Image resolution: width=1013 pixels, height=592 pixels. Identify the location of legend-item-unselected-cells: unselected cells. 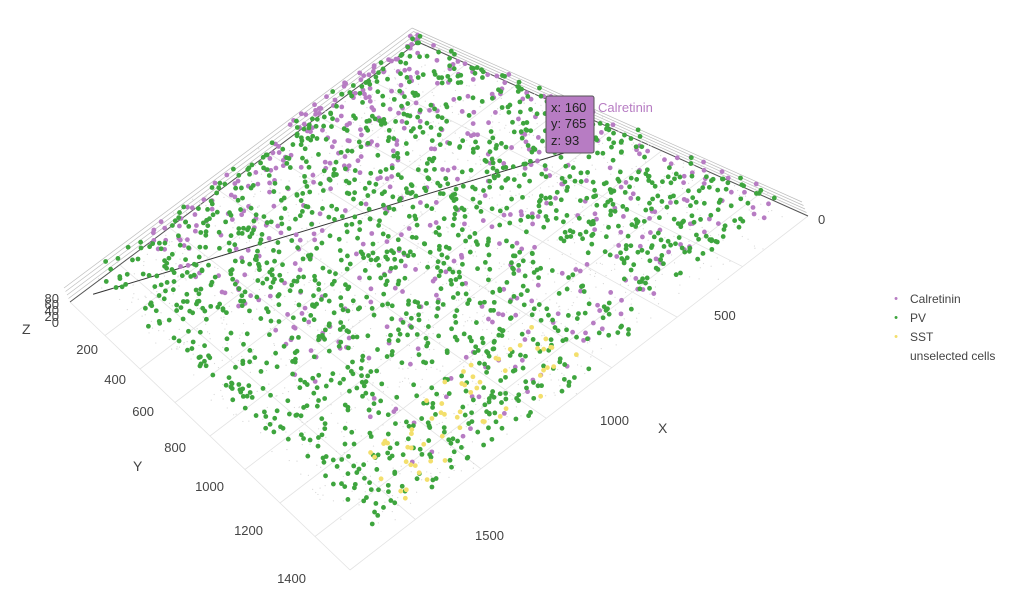
(940, 356).